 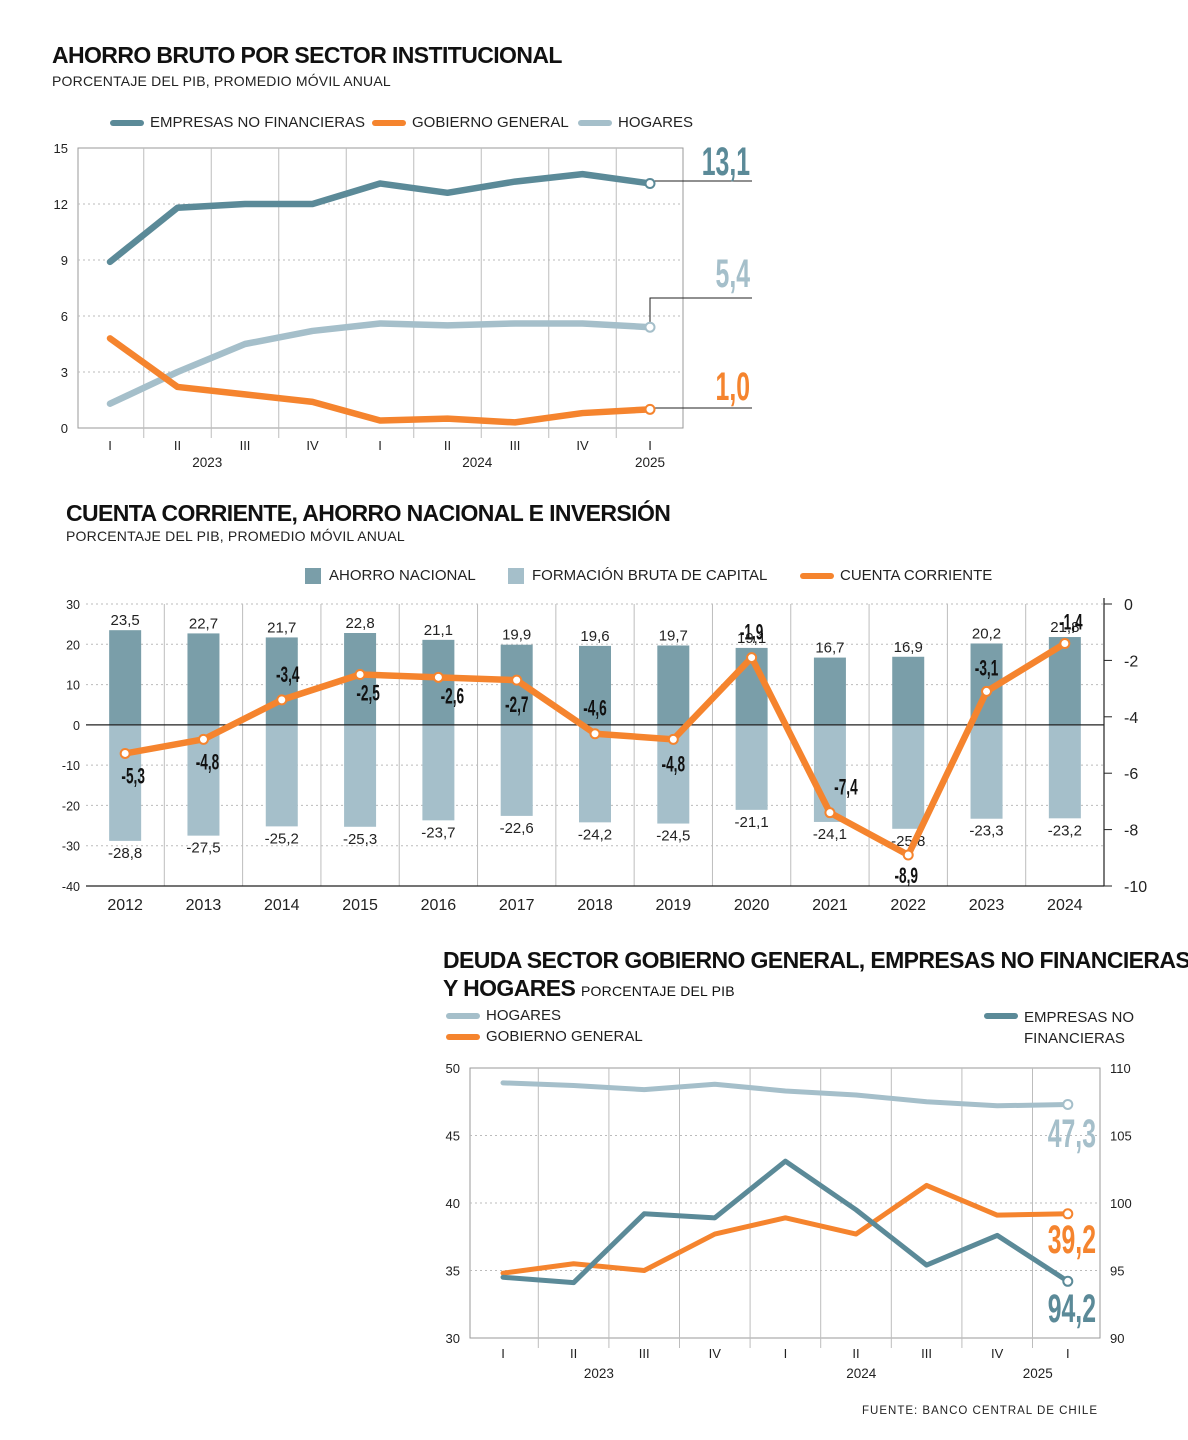 I want to click on legend-label: FORMACIÓN BRUTA DE CAPITAL, so click(x=650, y=575).